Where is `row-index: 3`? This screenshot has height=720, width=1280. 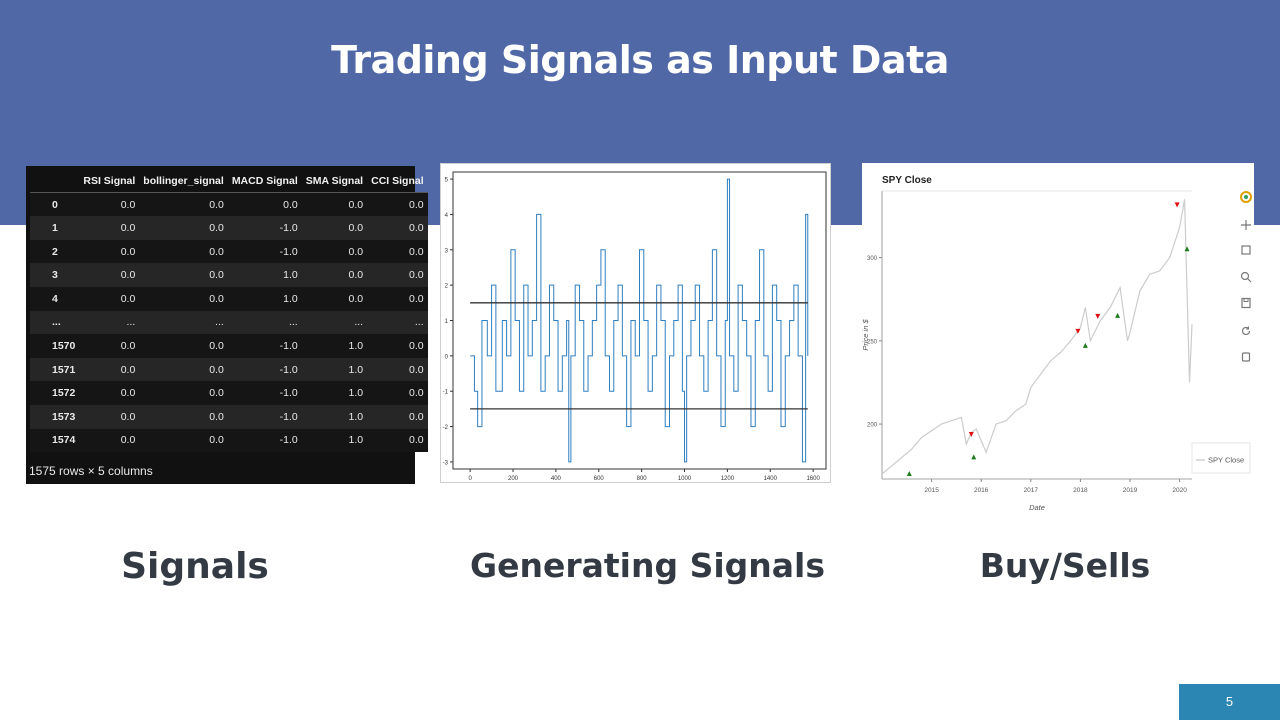 row-index: 3 is located at coordinates (55, 275).